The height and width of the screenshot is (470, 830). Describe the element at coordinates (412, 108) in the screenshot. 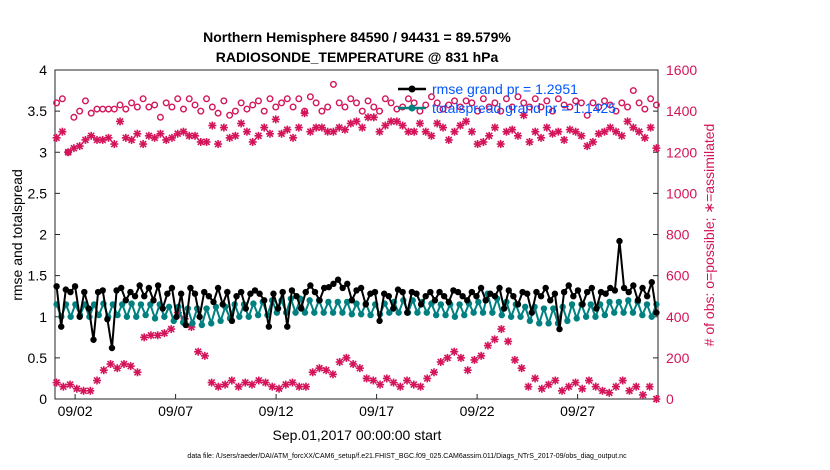

I see `legend-spread-marker` at that location.